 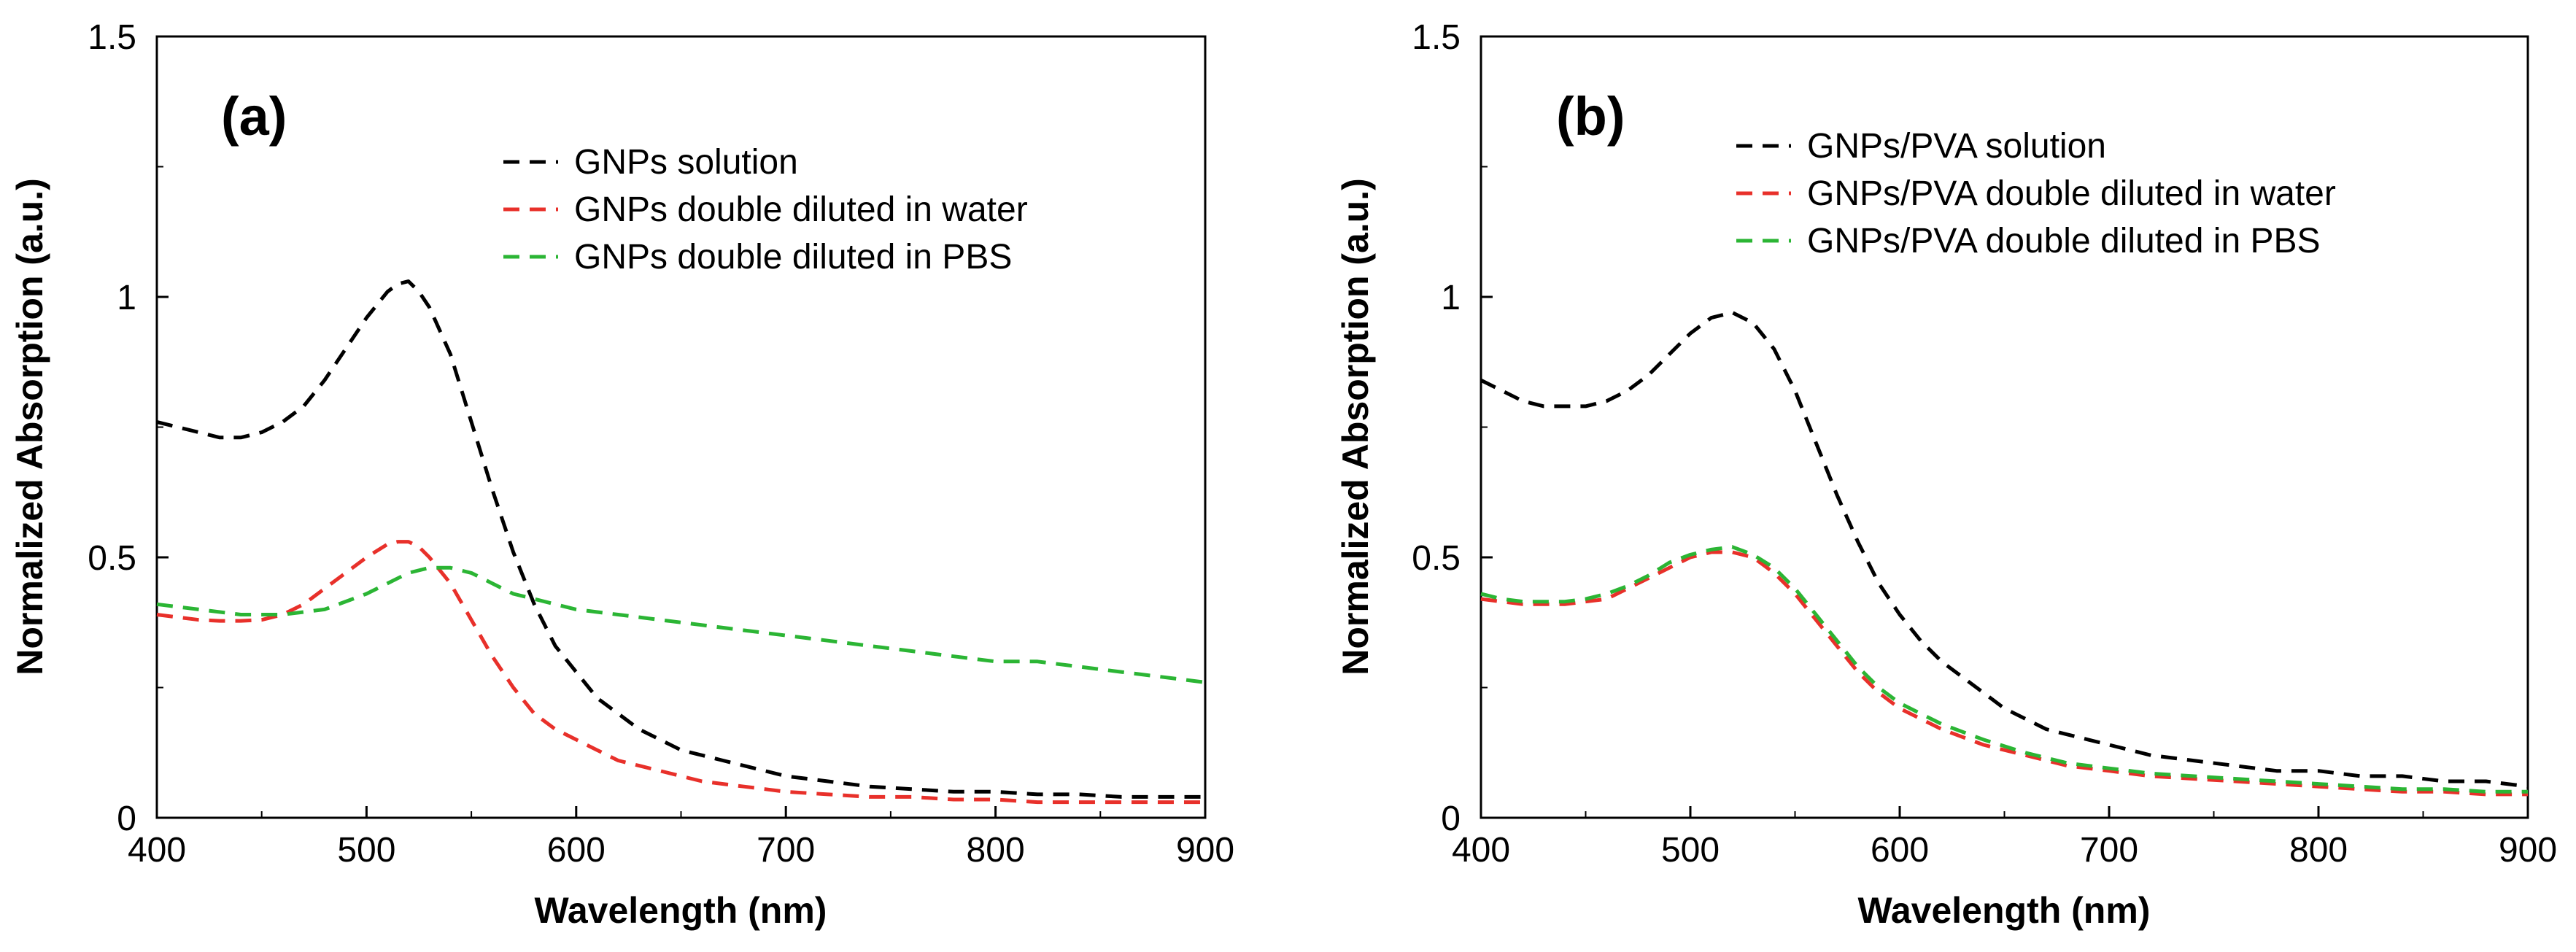 I want to click on x-tick-label-b-700: 700, so click(x=2109, y=851).